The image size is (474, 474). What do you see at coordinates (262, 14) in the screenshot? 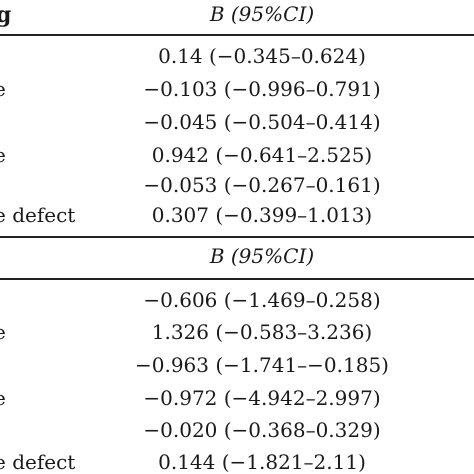
I see `column-header-b-ci-top: B (95%CI)` at bounding box center [262, 14].